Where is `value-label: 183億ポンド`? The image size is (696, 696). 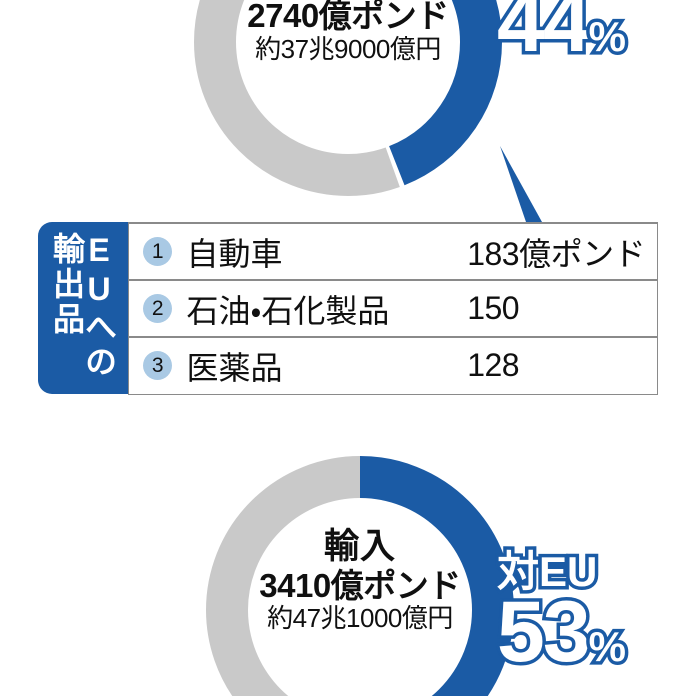 value-label: 183億ポンド is located at coordinates (556, 253).